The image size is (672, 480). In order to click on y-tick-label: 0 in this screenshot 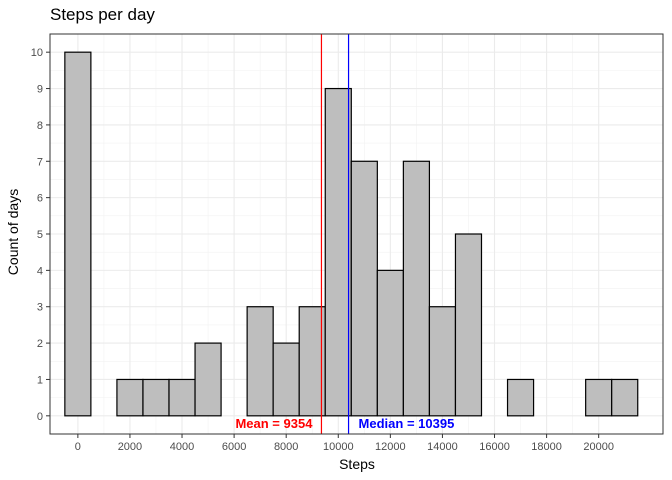, I will do `click(40, 417)`.